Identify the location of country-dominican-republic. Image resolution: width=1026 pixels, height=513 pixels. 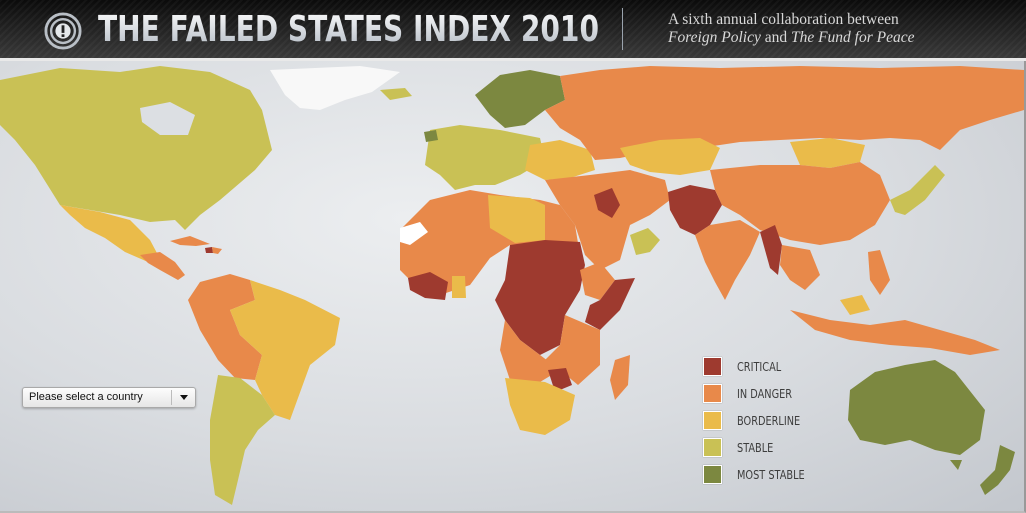
(217, 250).